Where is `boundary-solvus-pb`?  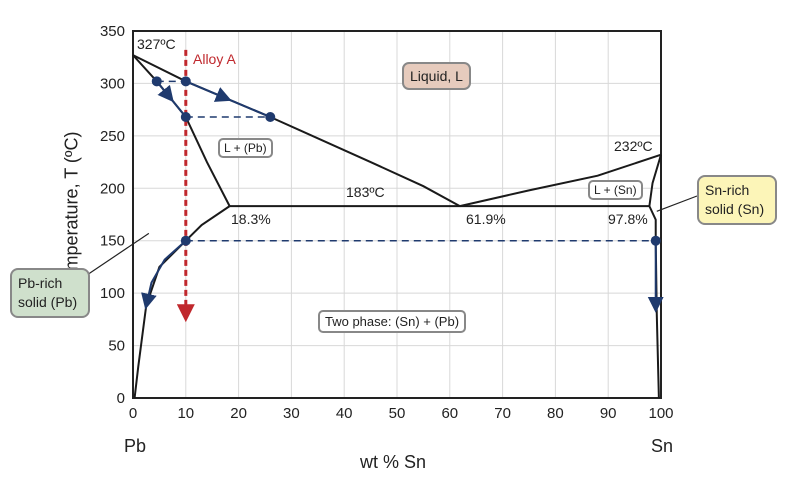 boundary-solvus-pb is located at coordinates (182, 302).